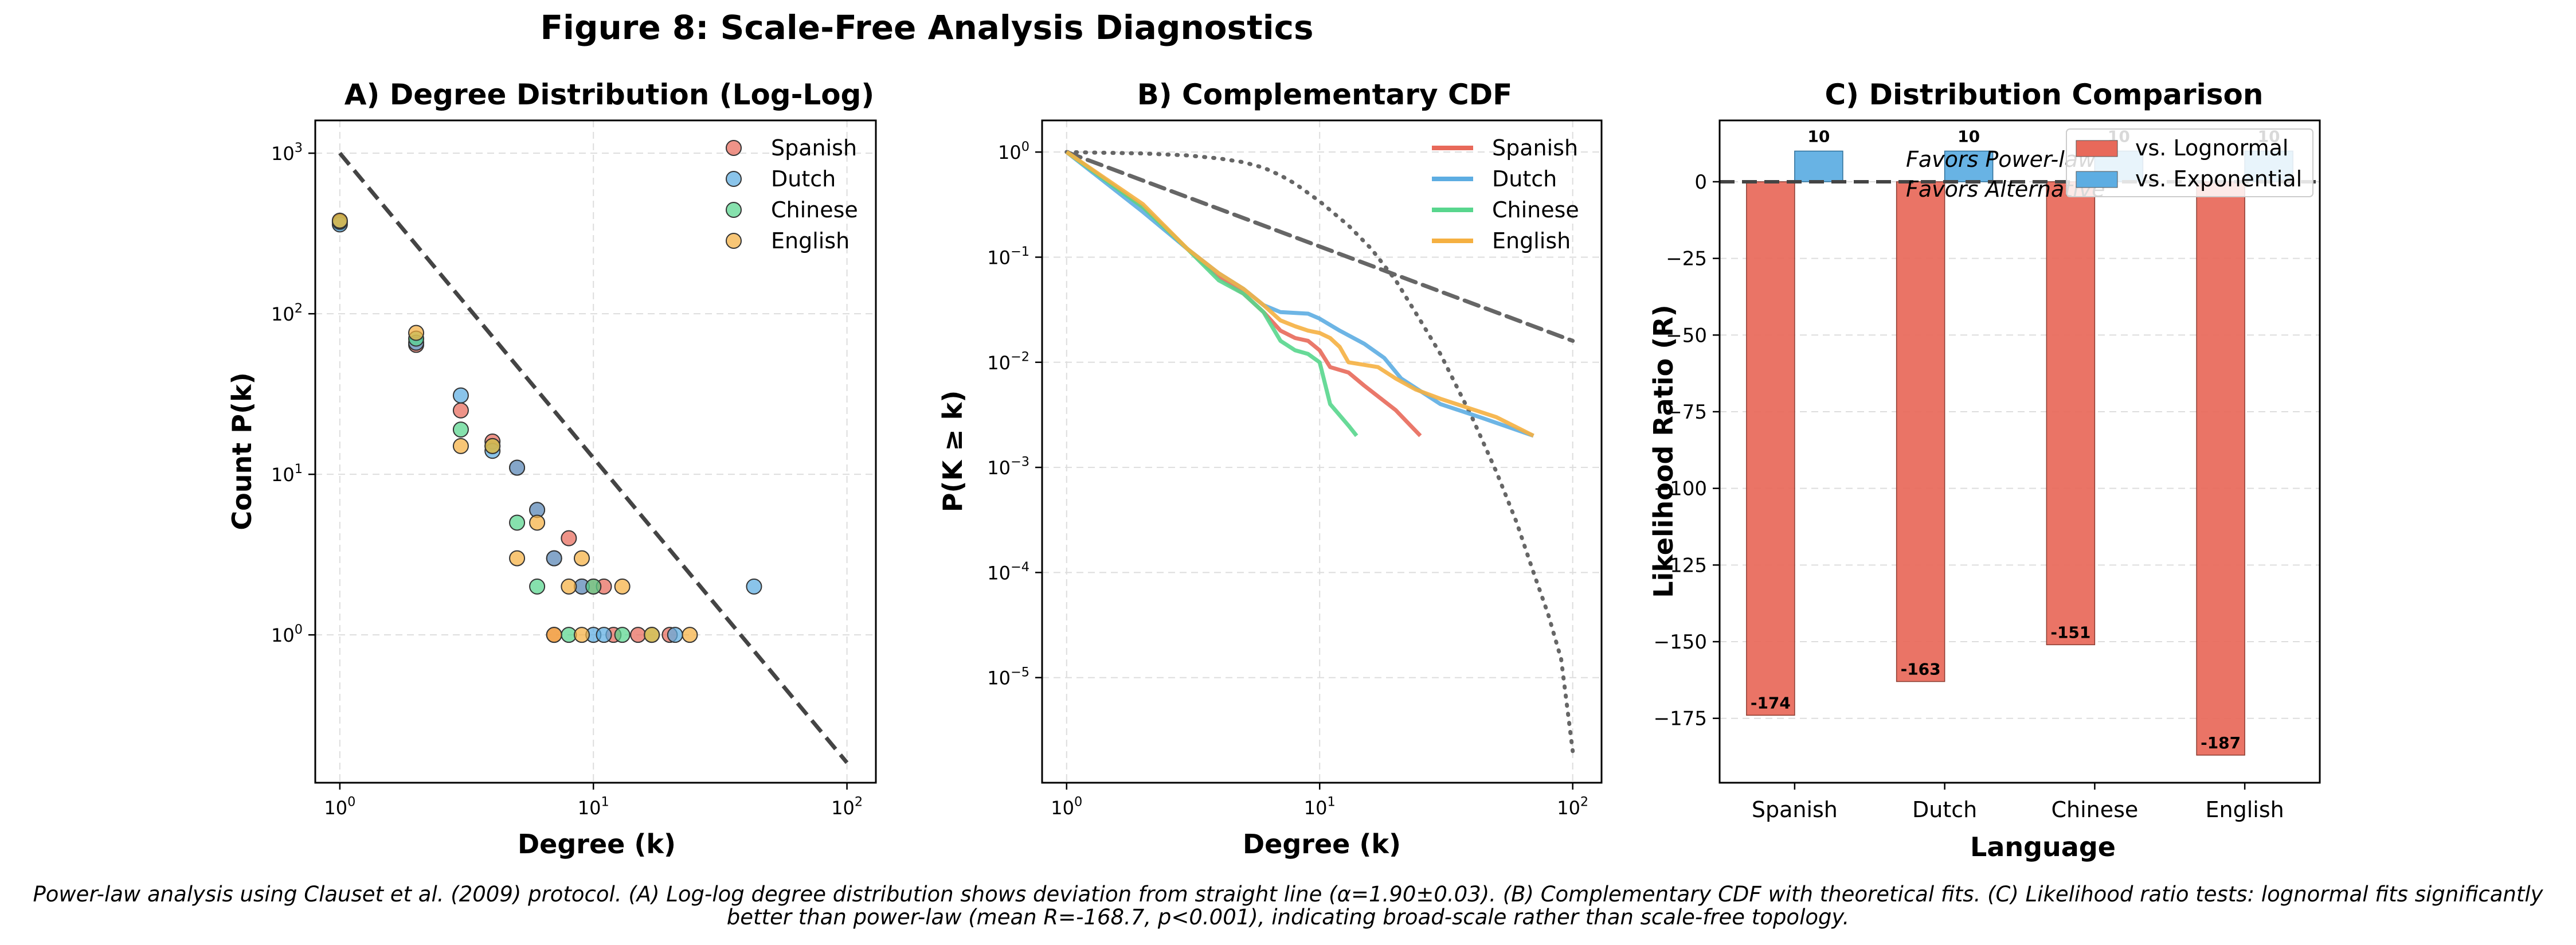 This screenshot has width=2576, height=945. I want to click on panel-c-bar-lognormal-chinese, so click(2071, 414).